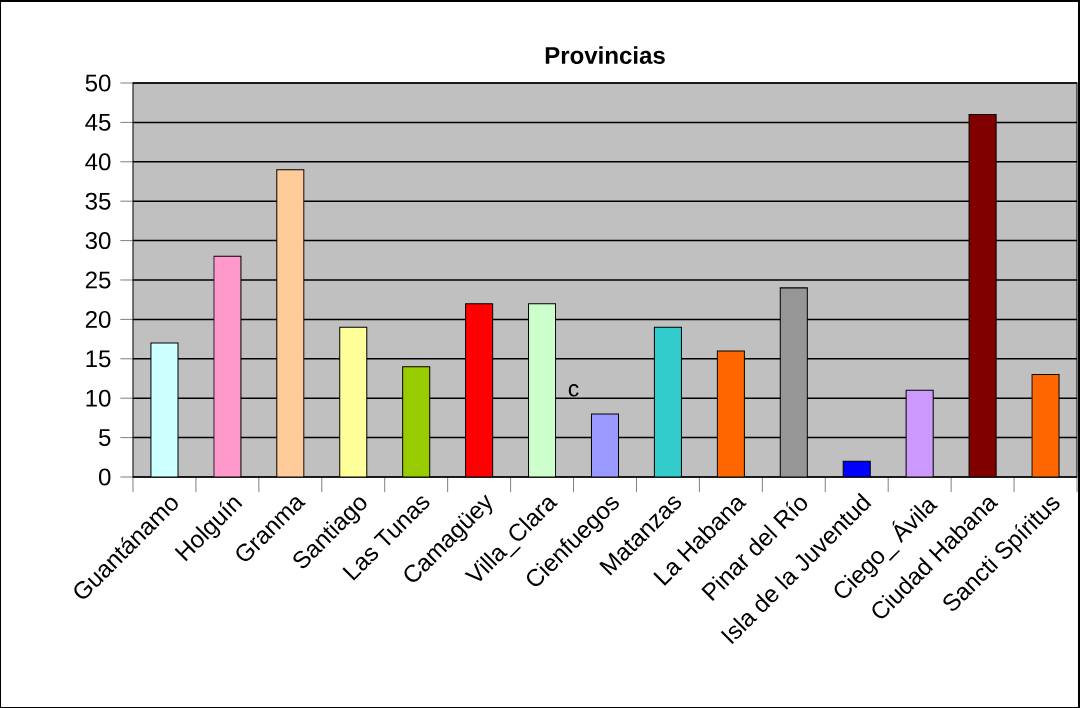  Describe the element at coordinates (104, 437) in the screenshot. I see `y-tick-label: 5` at that location.